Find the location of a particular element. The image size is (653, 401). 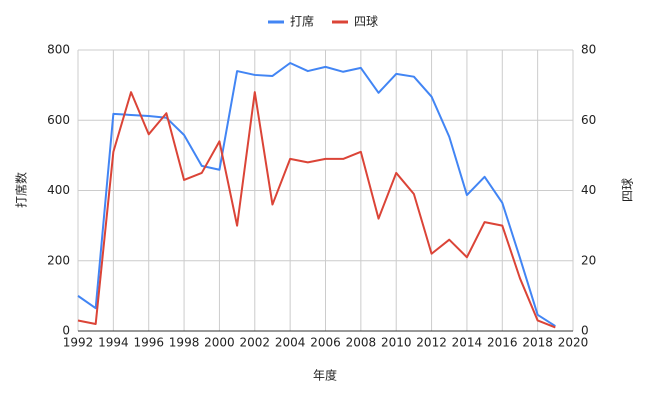

legend-label: 四球 is located at coordinates (366, 22).